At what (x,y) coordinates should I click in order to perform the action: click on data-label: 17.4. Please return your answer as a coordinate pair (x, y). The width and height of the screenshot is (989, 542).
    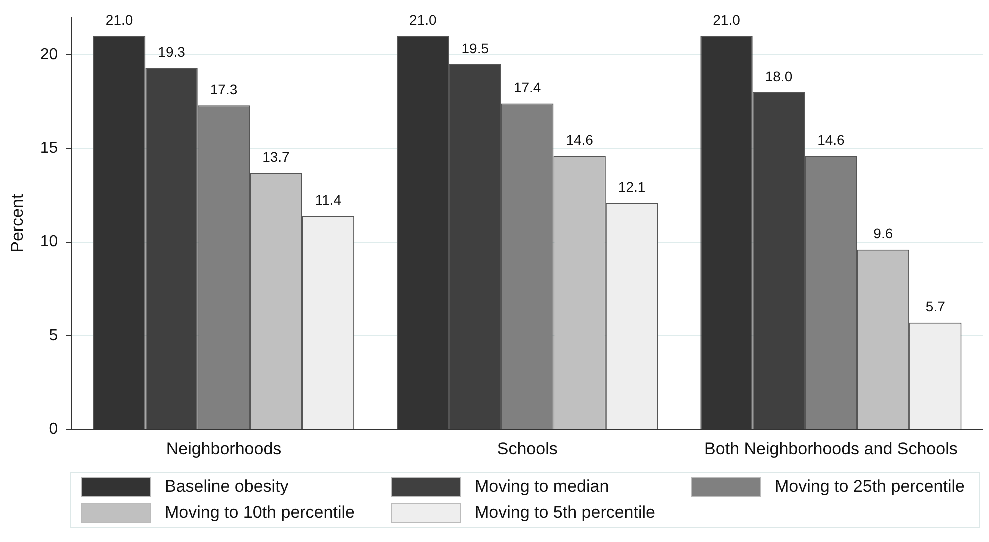
    Looking at the image, I should click on (528, 88).